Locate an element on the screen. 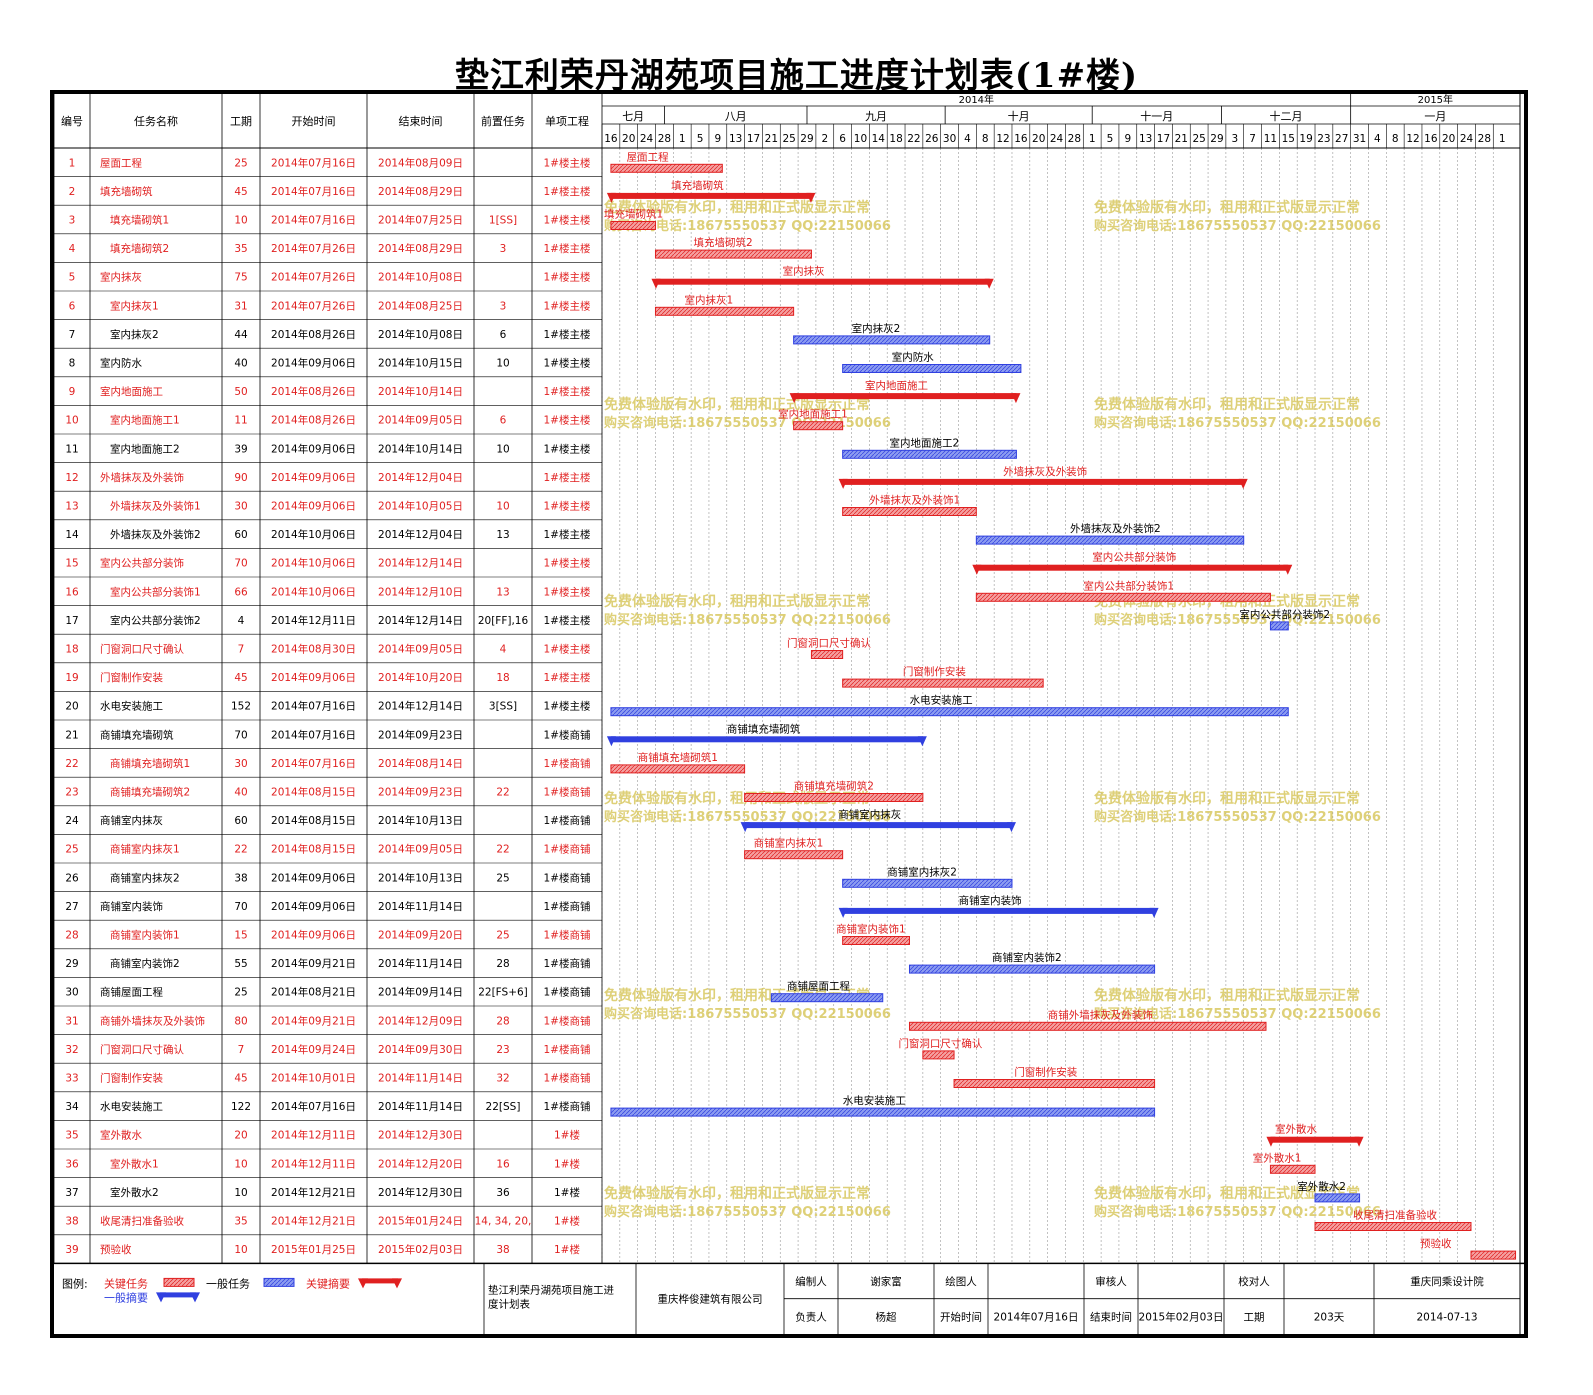  task-end-text: 2014年10月14日 is located at coordinates (420, 448).